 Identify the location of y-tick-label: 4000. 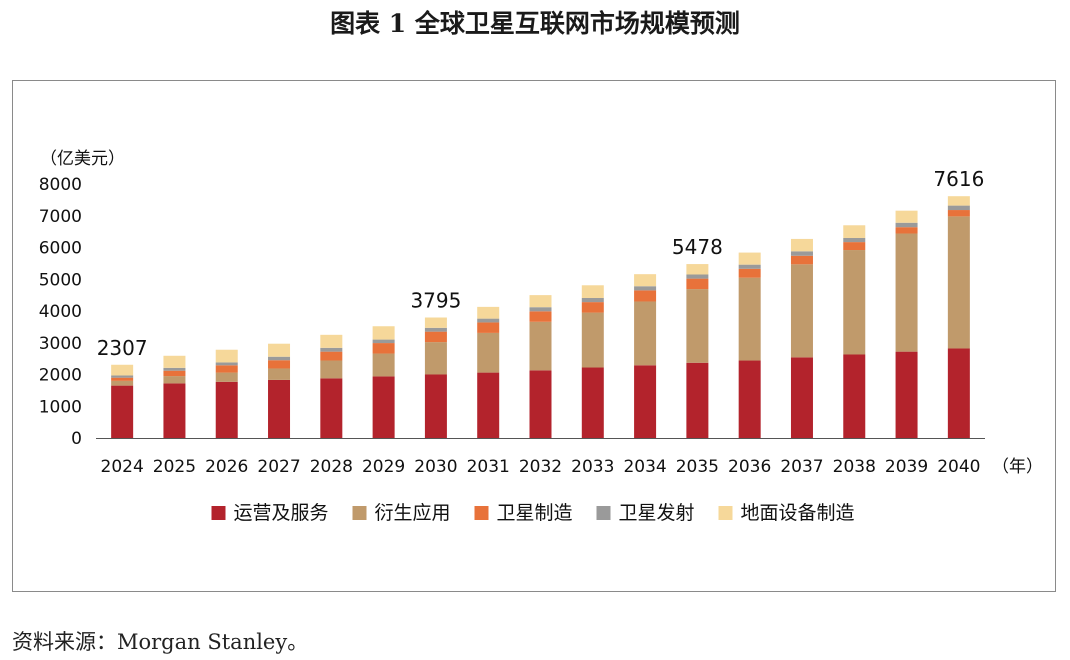
(60, 312).